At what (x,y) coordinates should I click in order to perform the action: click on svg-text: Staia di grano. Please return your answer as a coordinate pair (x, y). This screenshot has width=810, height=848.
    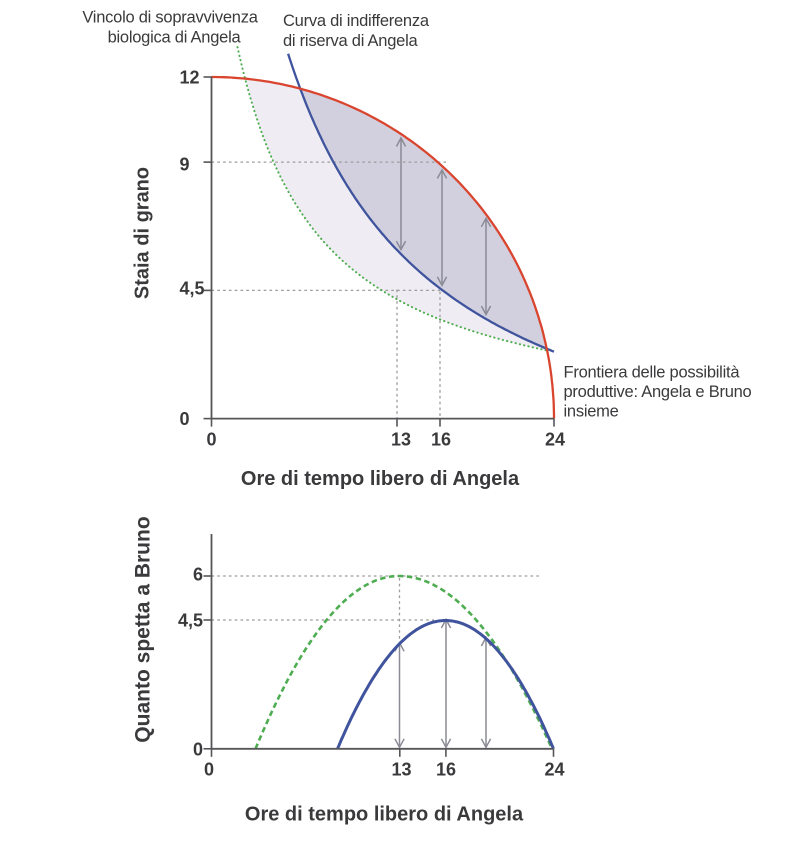
    Looking at the image, I should click on (143, 233).